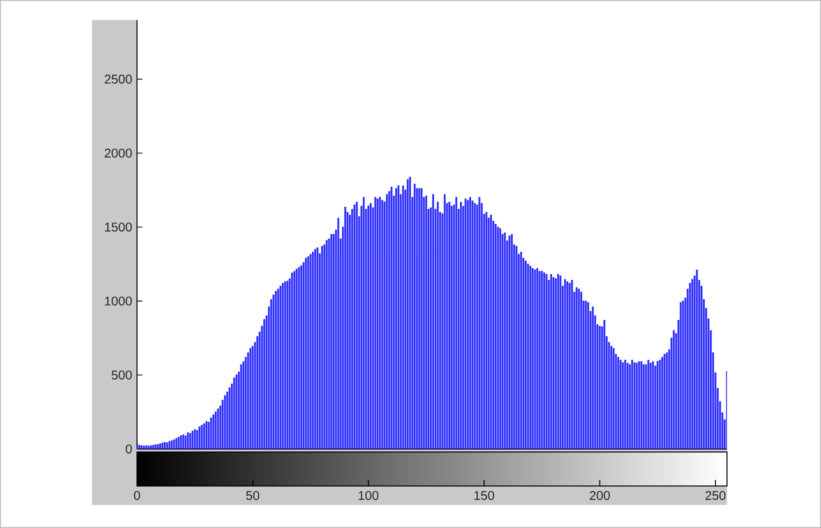 Image resolution: width=821 pixels, height=528 pixels. What do you see at coordinates (137, 495) in the screenshot?
I see `x-tick-label: 0` at bounding box center [137, 495].